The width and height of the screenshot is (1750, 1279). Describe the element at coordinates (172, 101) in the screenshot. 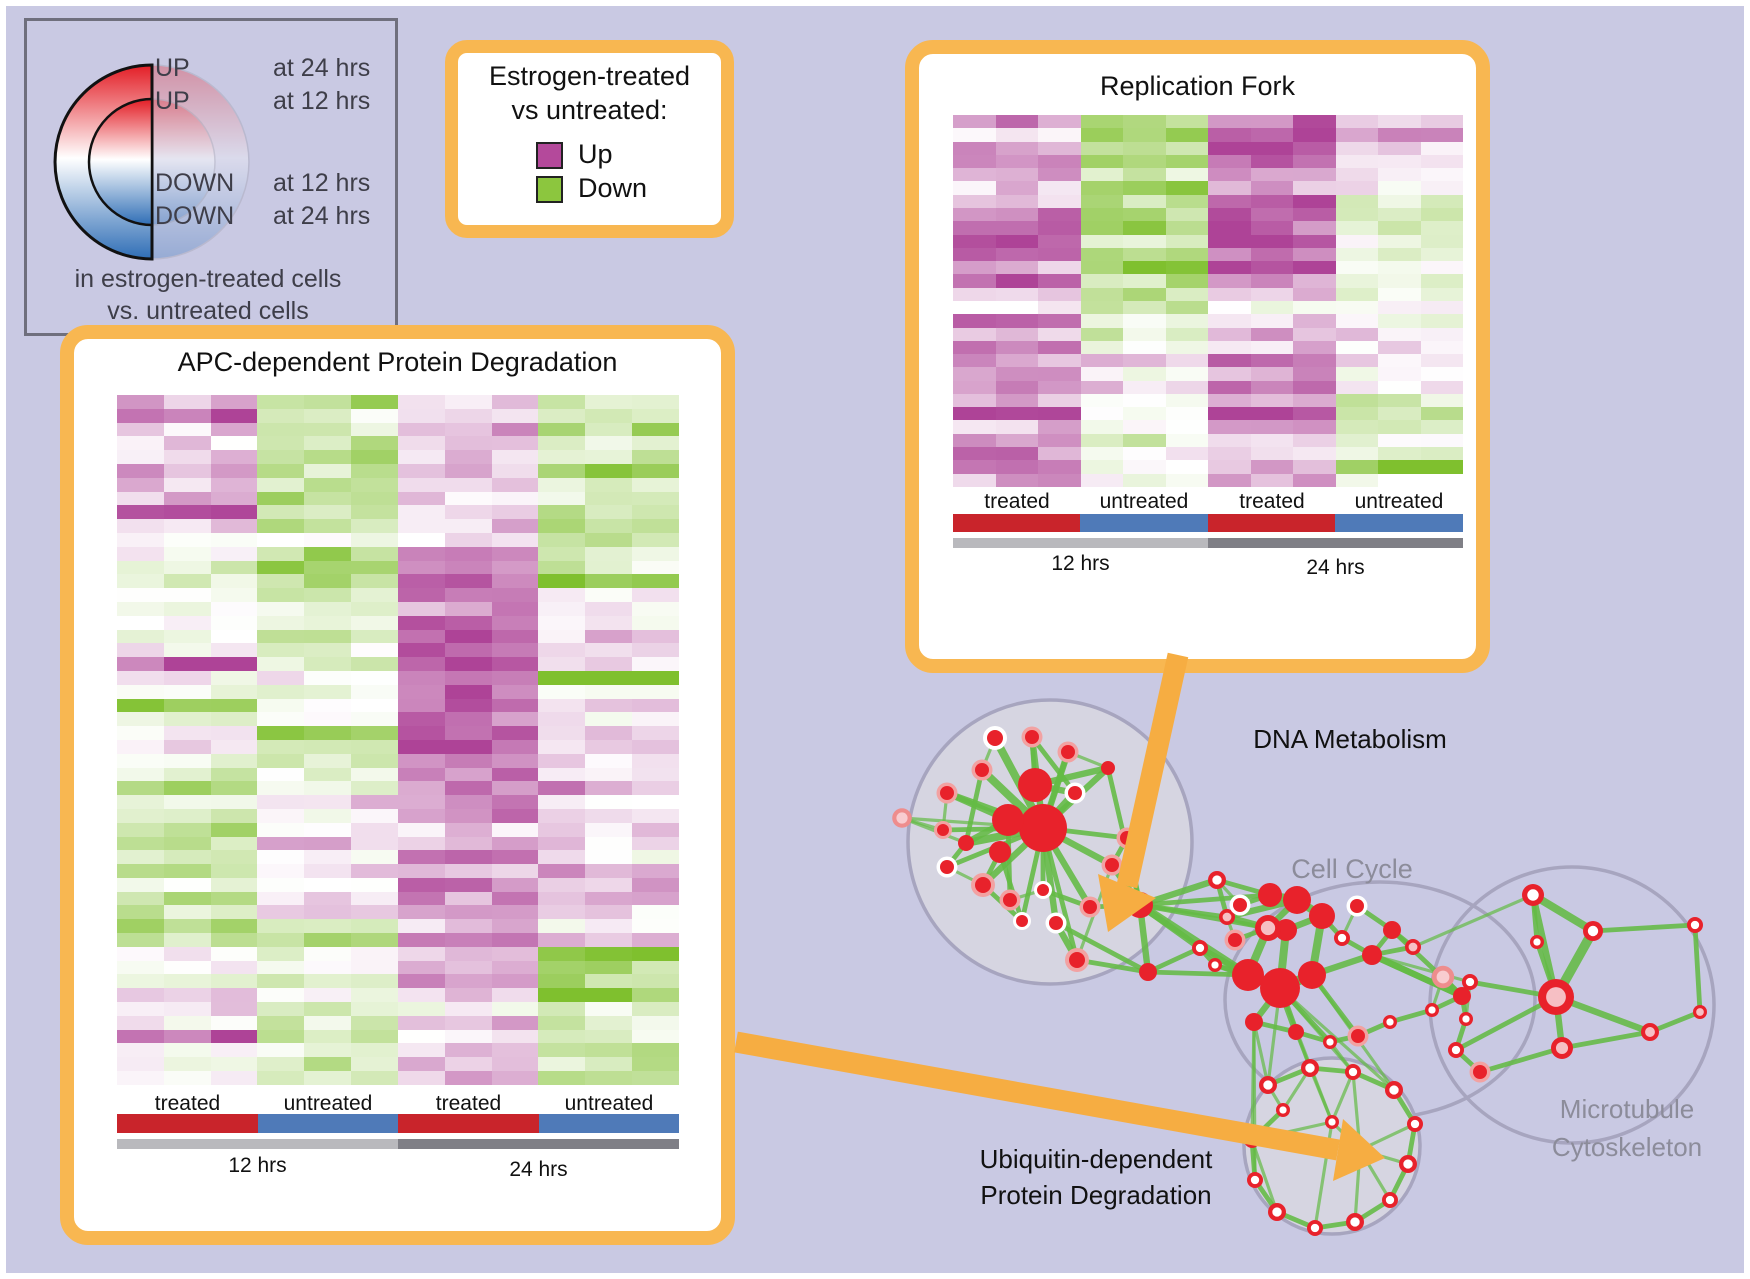

I see `ring-direction-up-12: UP` at that location.